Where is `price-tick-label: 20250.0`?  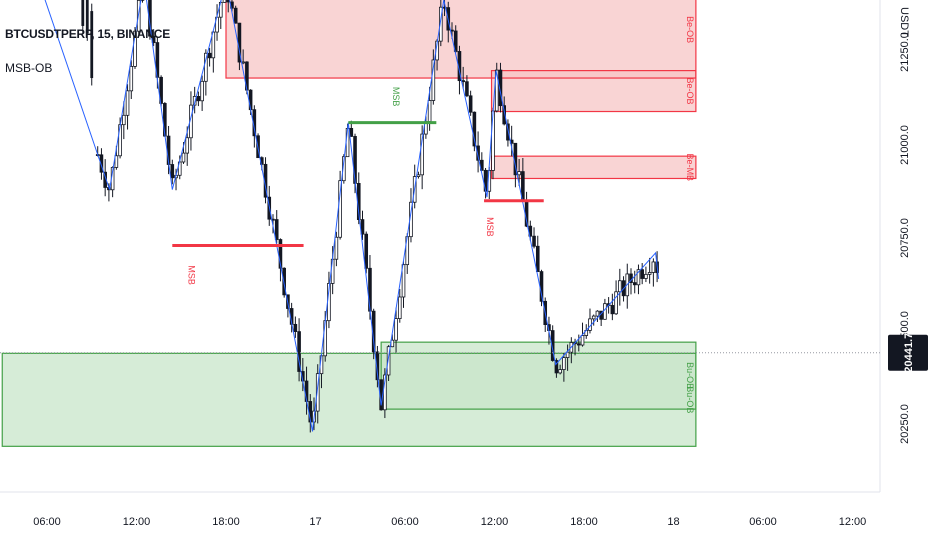 price-tick-label: 20250.0 is located at coordinates (905, 424).